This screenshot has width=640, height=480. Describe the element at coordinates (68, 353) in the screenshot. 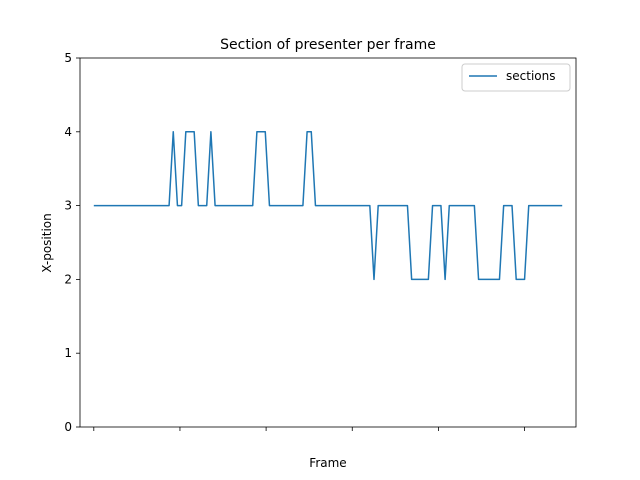

I see `y-tick-label: 1` at that location.